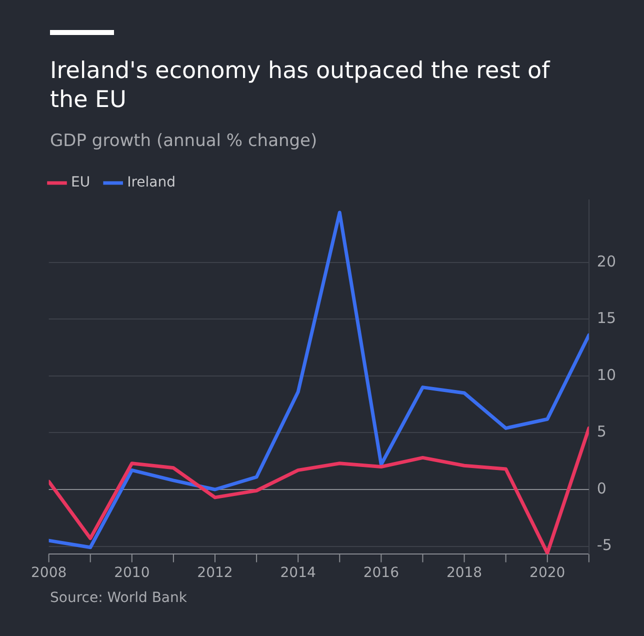  Describe the element at coordinates (151, 182) in the screenshot. I see `legend-label: Ireland` at that location.